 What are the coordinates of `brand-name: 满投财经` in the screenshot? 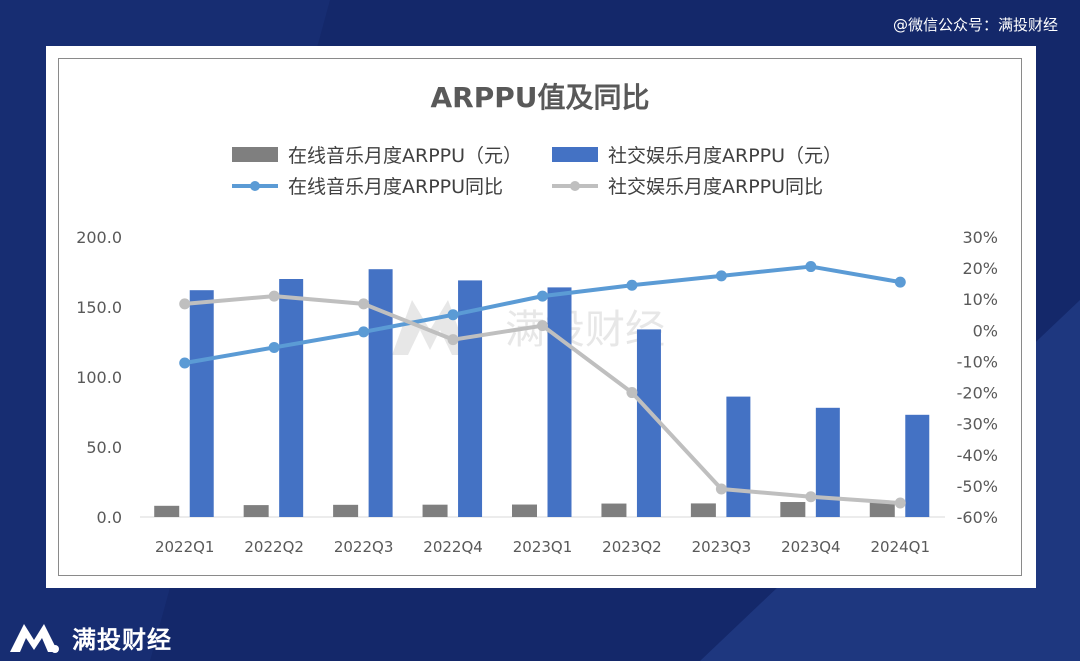 It's located at (122, 640).